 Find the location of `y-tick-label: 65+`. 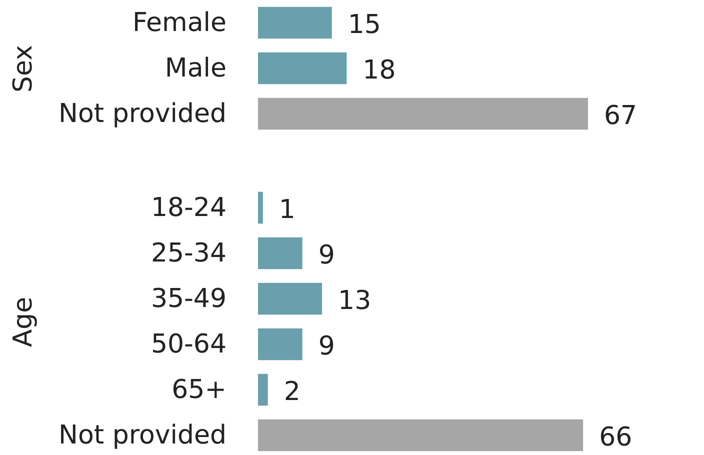

y-tick-label: 65+ is located at coordinates (199, 389).